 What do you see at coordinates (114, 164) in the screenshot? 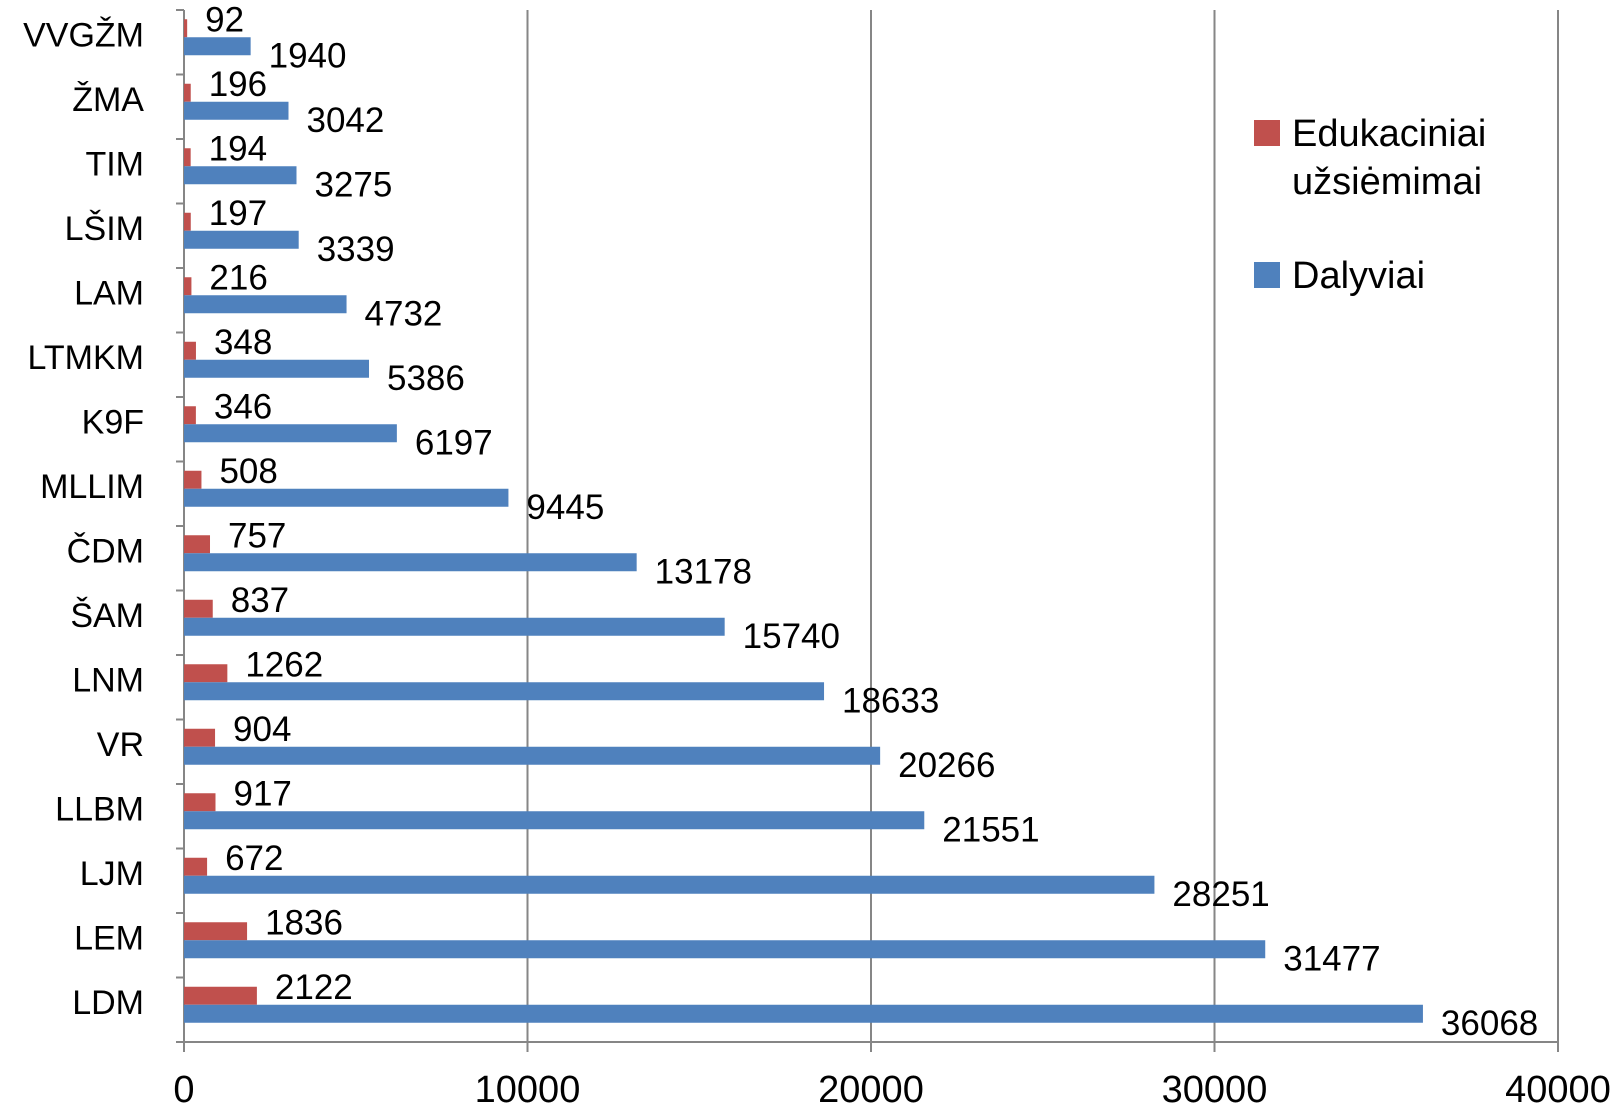
I see `category-label: TIM` at bounding box center [114, 164].